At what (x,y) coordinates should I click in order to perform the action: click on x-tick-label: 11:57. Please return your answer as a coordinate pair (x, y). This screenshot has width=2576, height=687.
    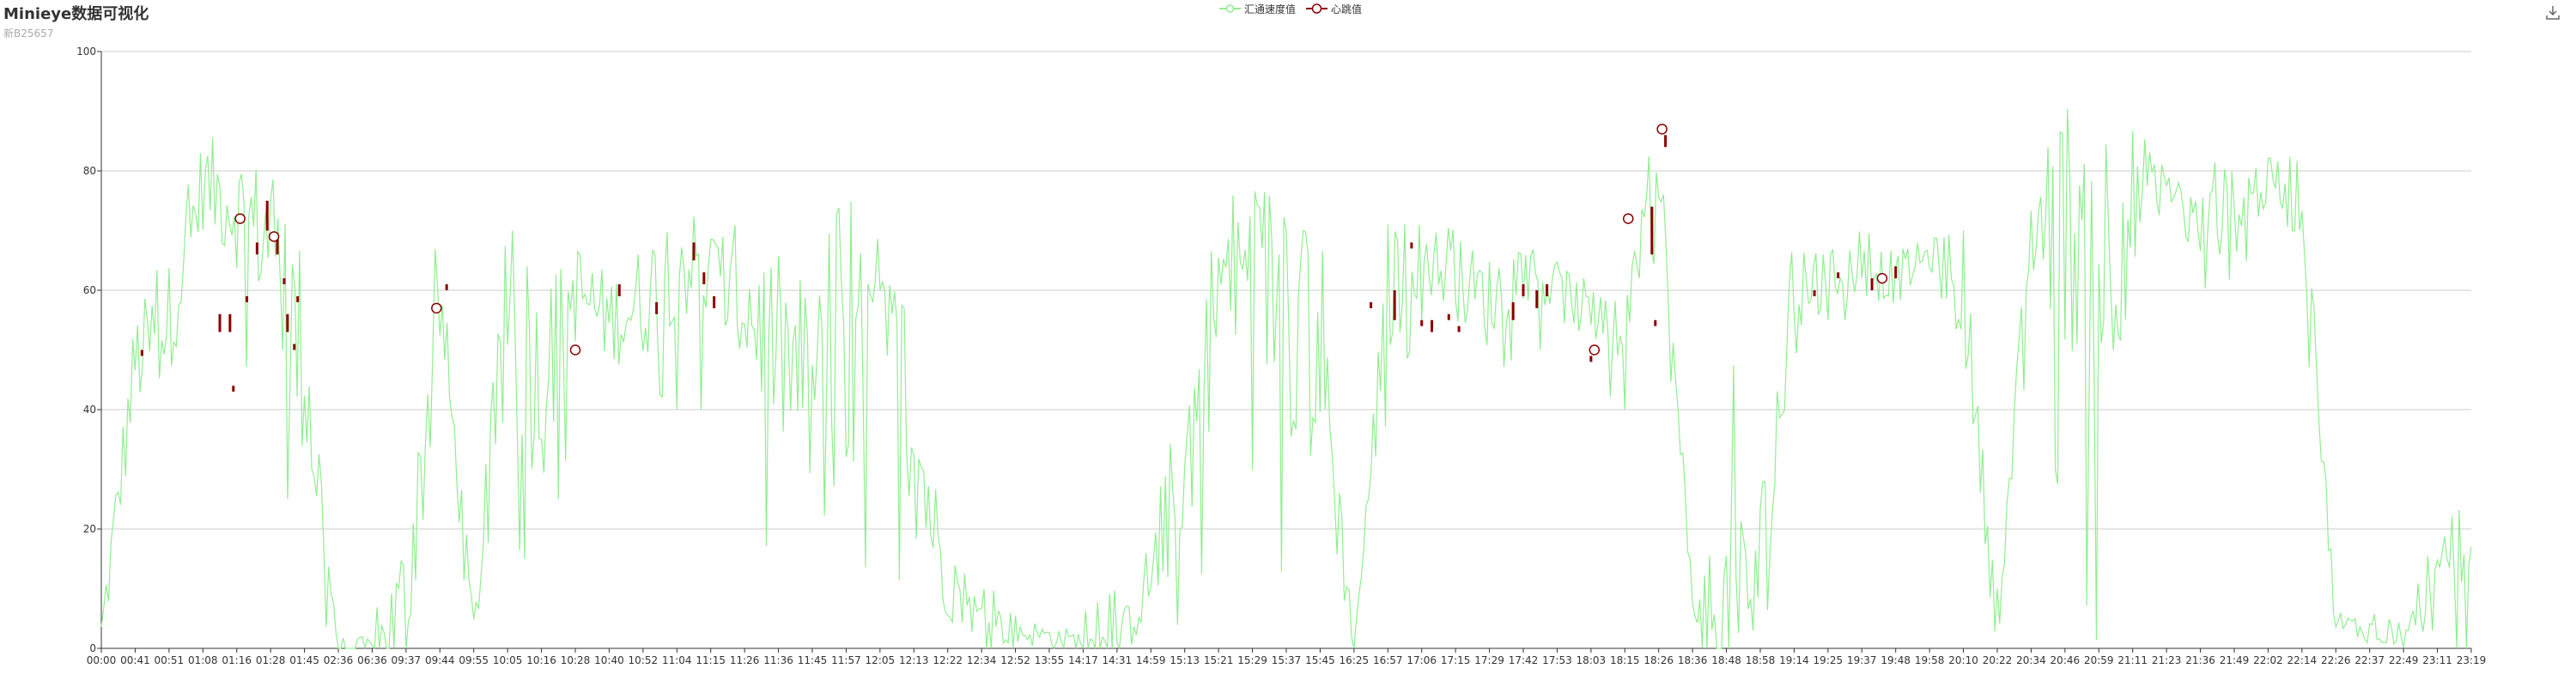
    Looking at the image, I should click on (846, 660).